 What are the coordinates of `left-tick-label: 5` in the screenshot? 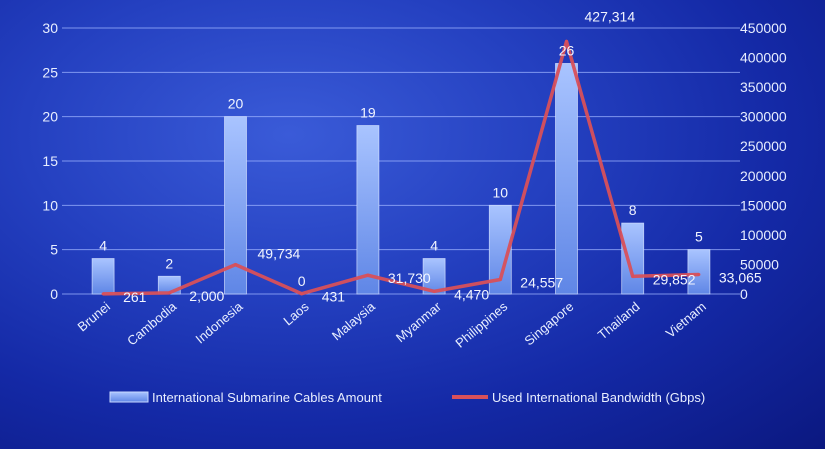 It's located at (54, 250).